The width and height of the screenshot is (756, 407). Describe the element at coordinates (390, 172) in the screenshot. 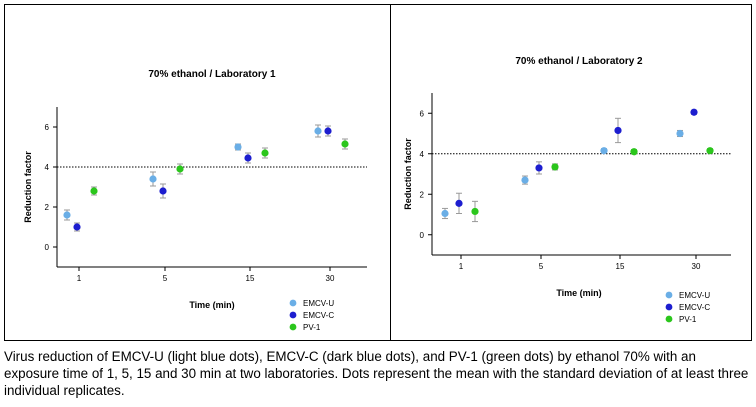

I see `panel-divider` at that location.